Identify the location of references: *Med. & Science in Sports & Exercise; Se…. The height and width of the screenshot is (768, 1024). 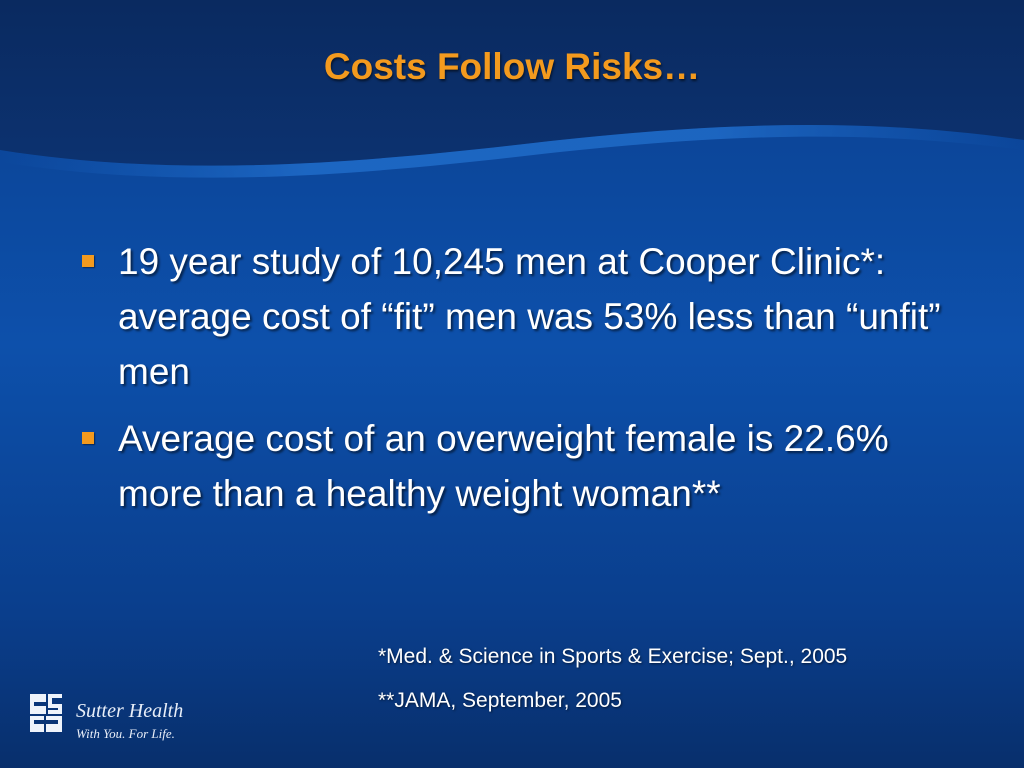
(612, 689).